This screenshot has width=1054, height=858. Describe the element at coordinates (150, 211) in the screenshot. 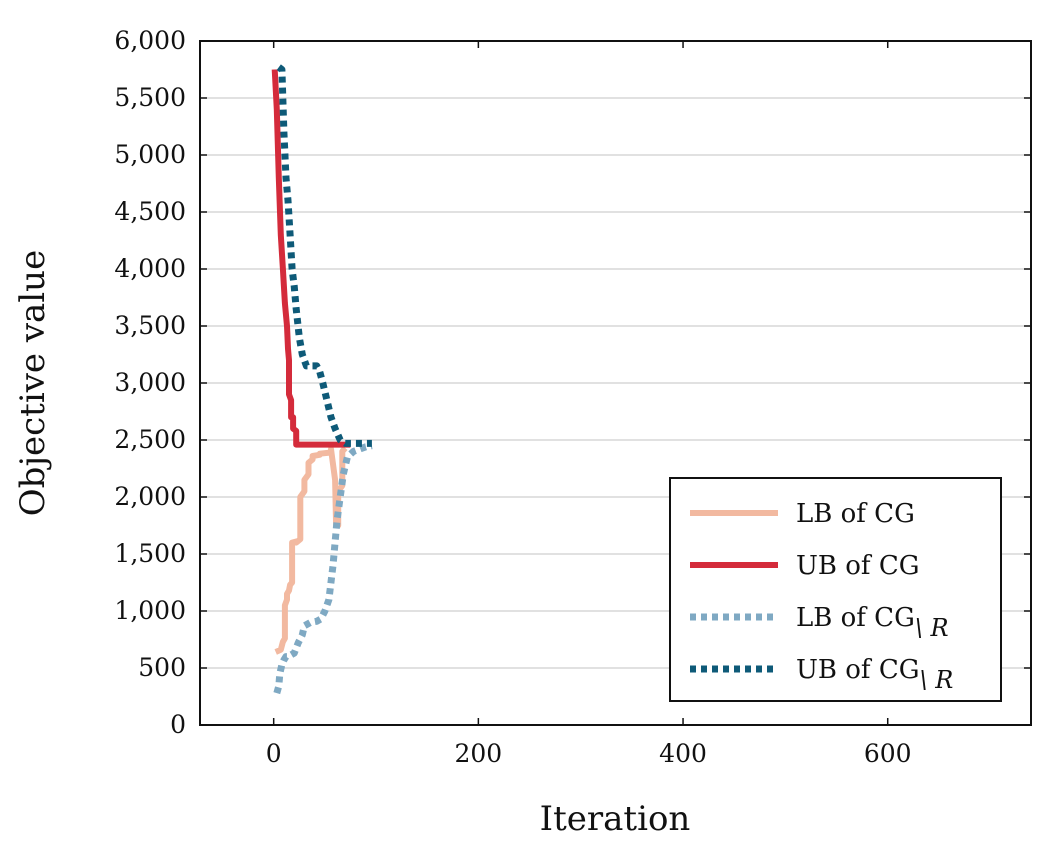

I see `y-tick-label: 4,500` at that location.